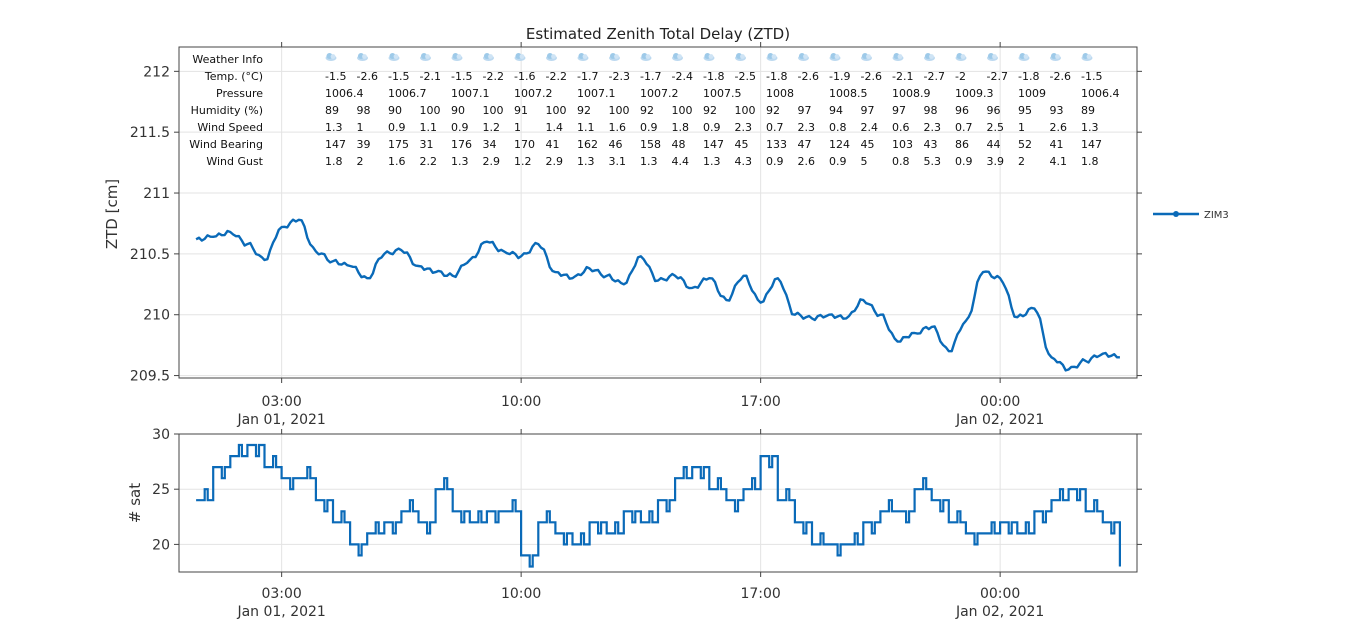  What do you see at coordinates (996, 161) in the screenshot?
I see `weather-cell: 3.9` at bounding box center [996, 161].